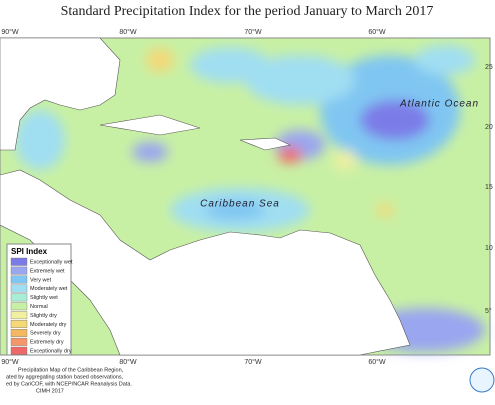  I want to click on latitude-labels: 25 20 15 10 5°, so click(489, 189).